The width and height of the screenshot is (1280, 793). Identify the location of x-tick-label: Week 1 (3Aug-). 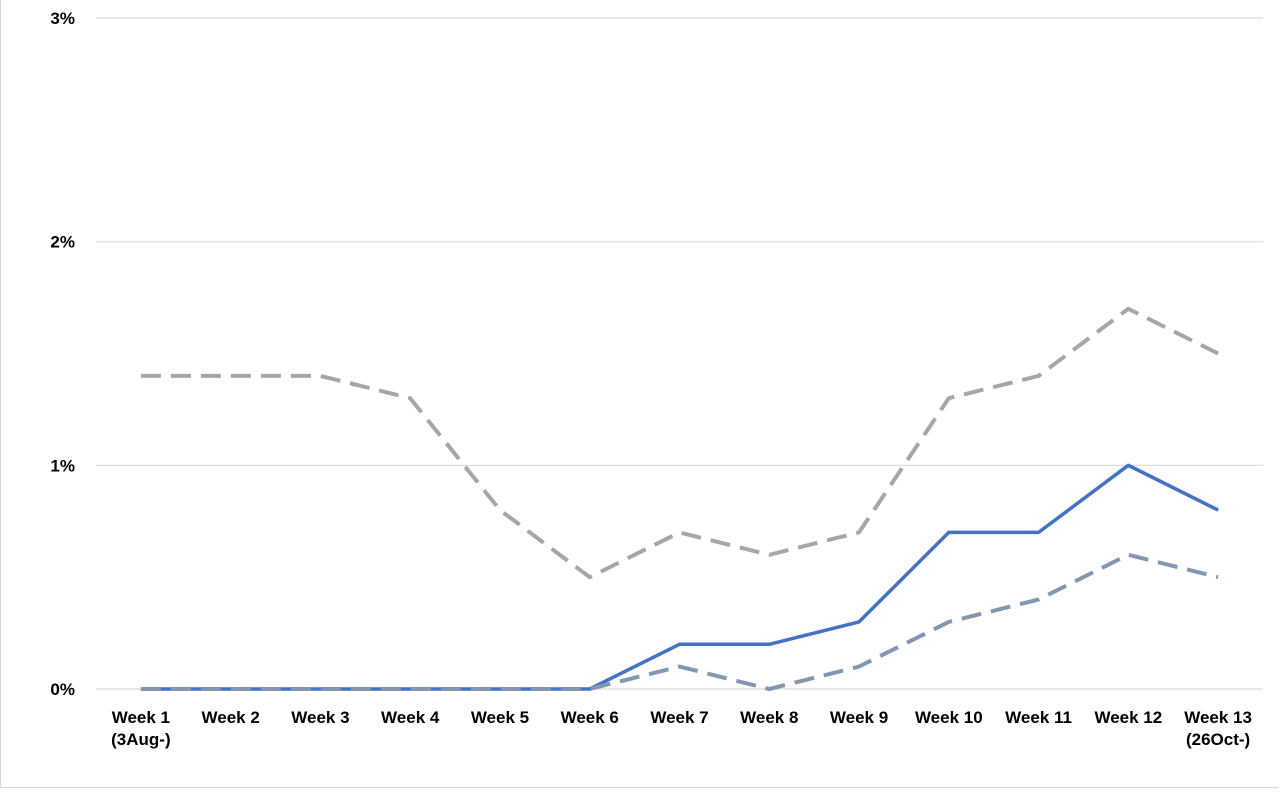
(140, 728).